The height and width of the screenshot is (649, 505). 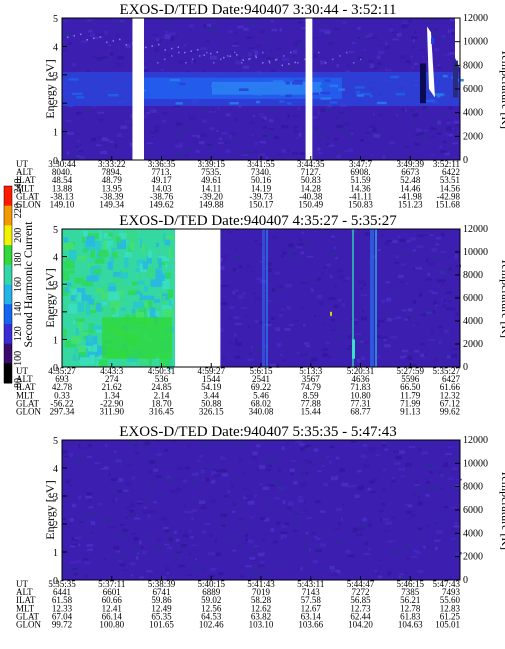 What do you see at coordinates (61, 403) in the screenshot?
I see `table-cell: -56.22` at bounding box center [61, 403].